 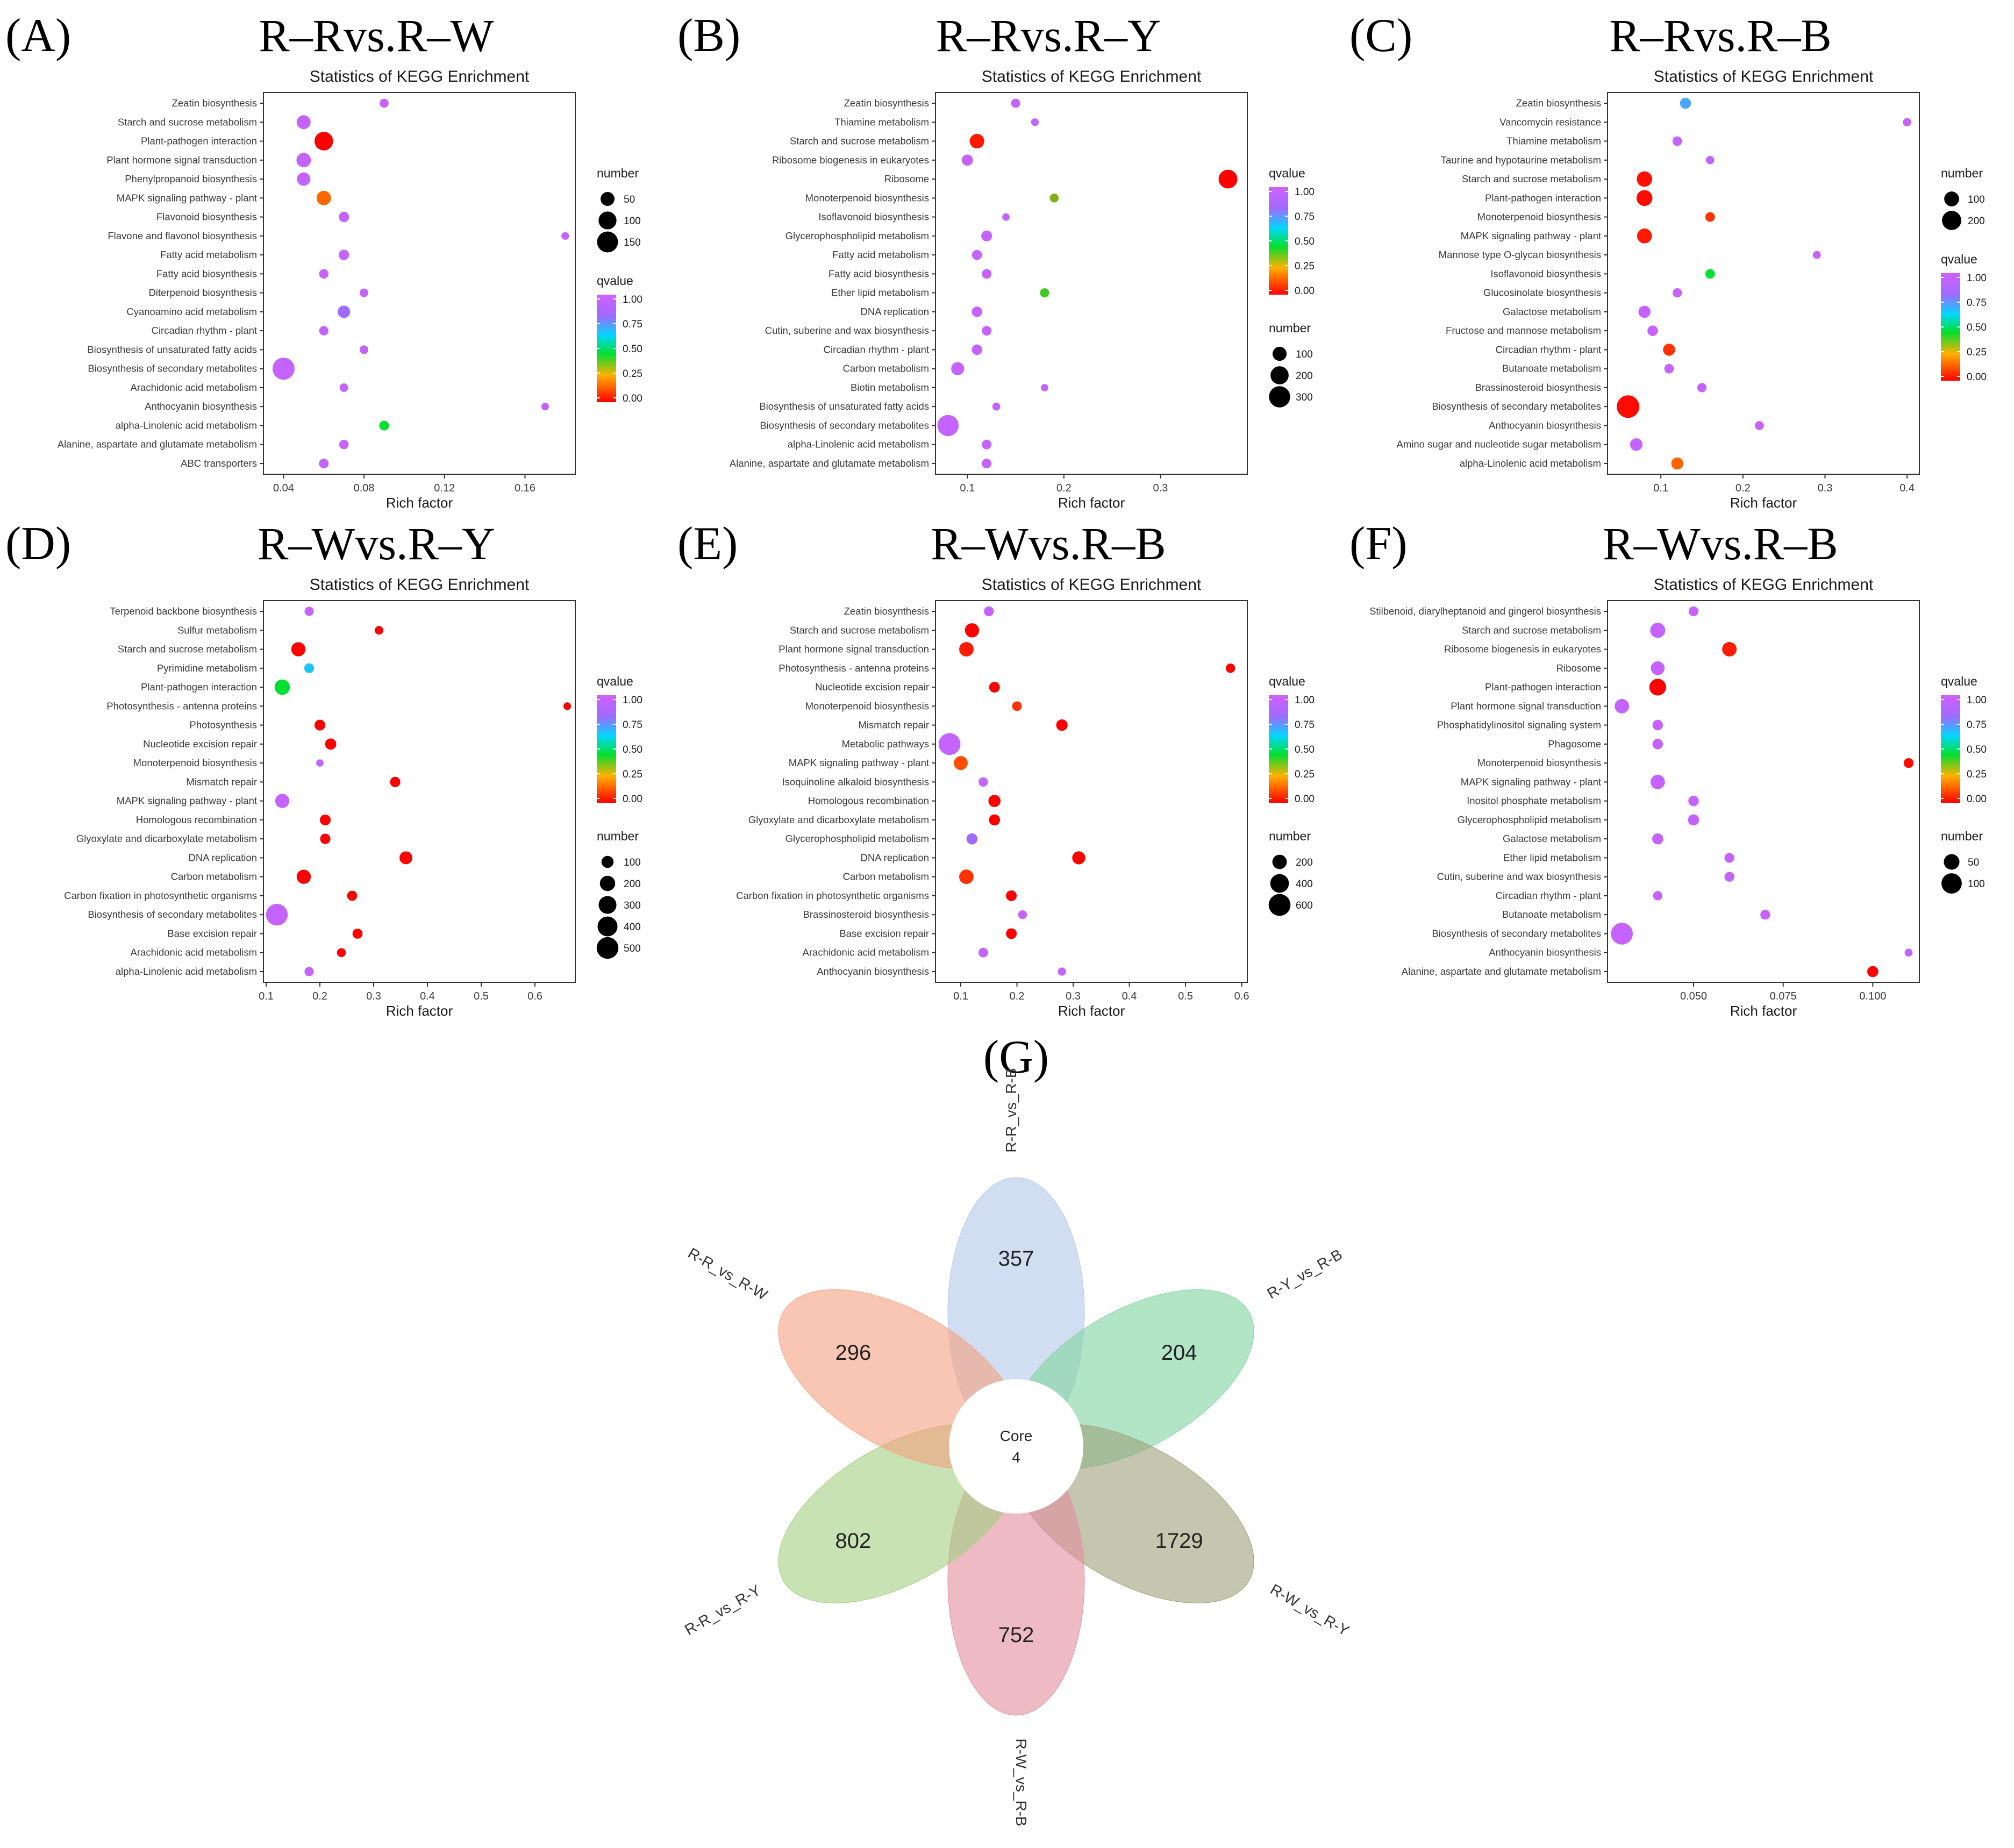 What do you see at coordinates (890, 387) in the screenshot?
I see `pathway-label: Biotin metabolism` at bounding box center [890, 387].